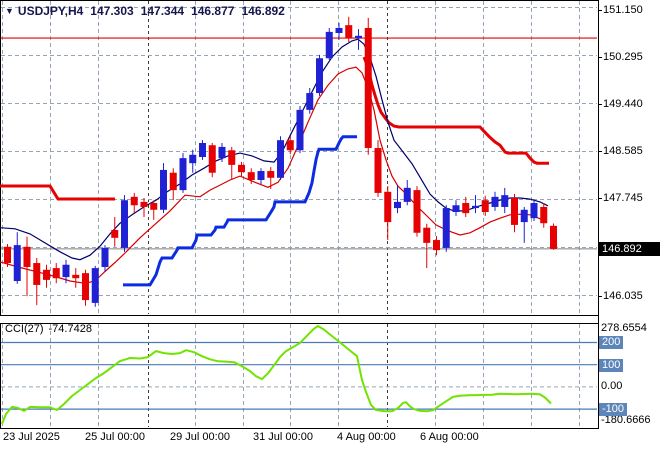 The width and height of the screenshot is (660, 450). Describe the element at coordinates (623, 151) in the screenshot. I see `price-axis-label: 148.585` at that location.